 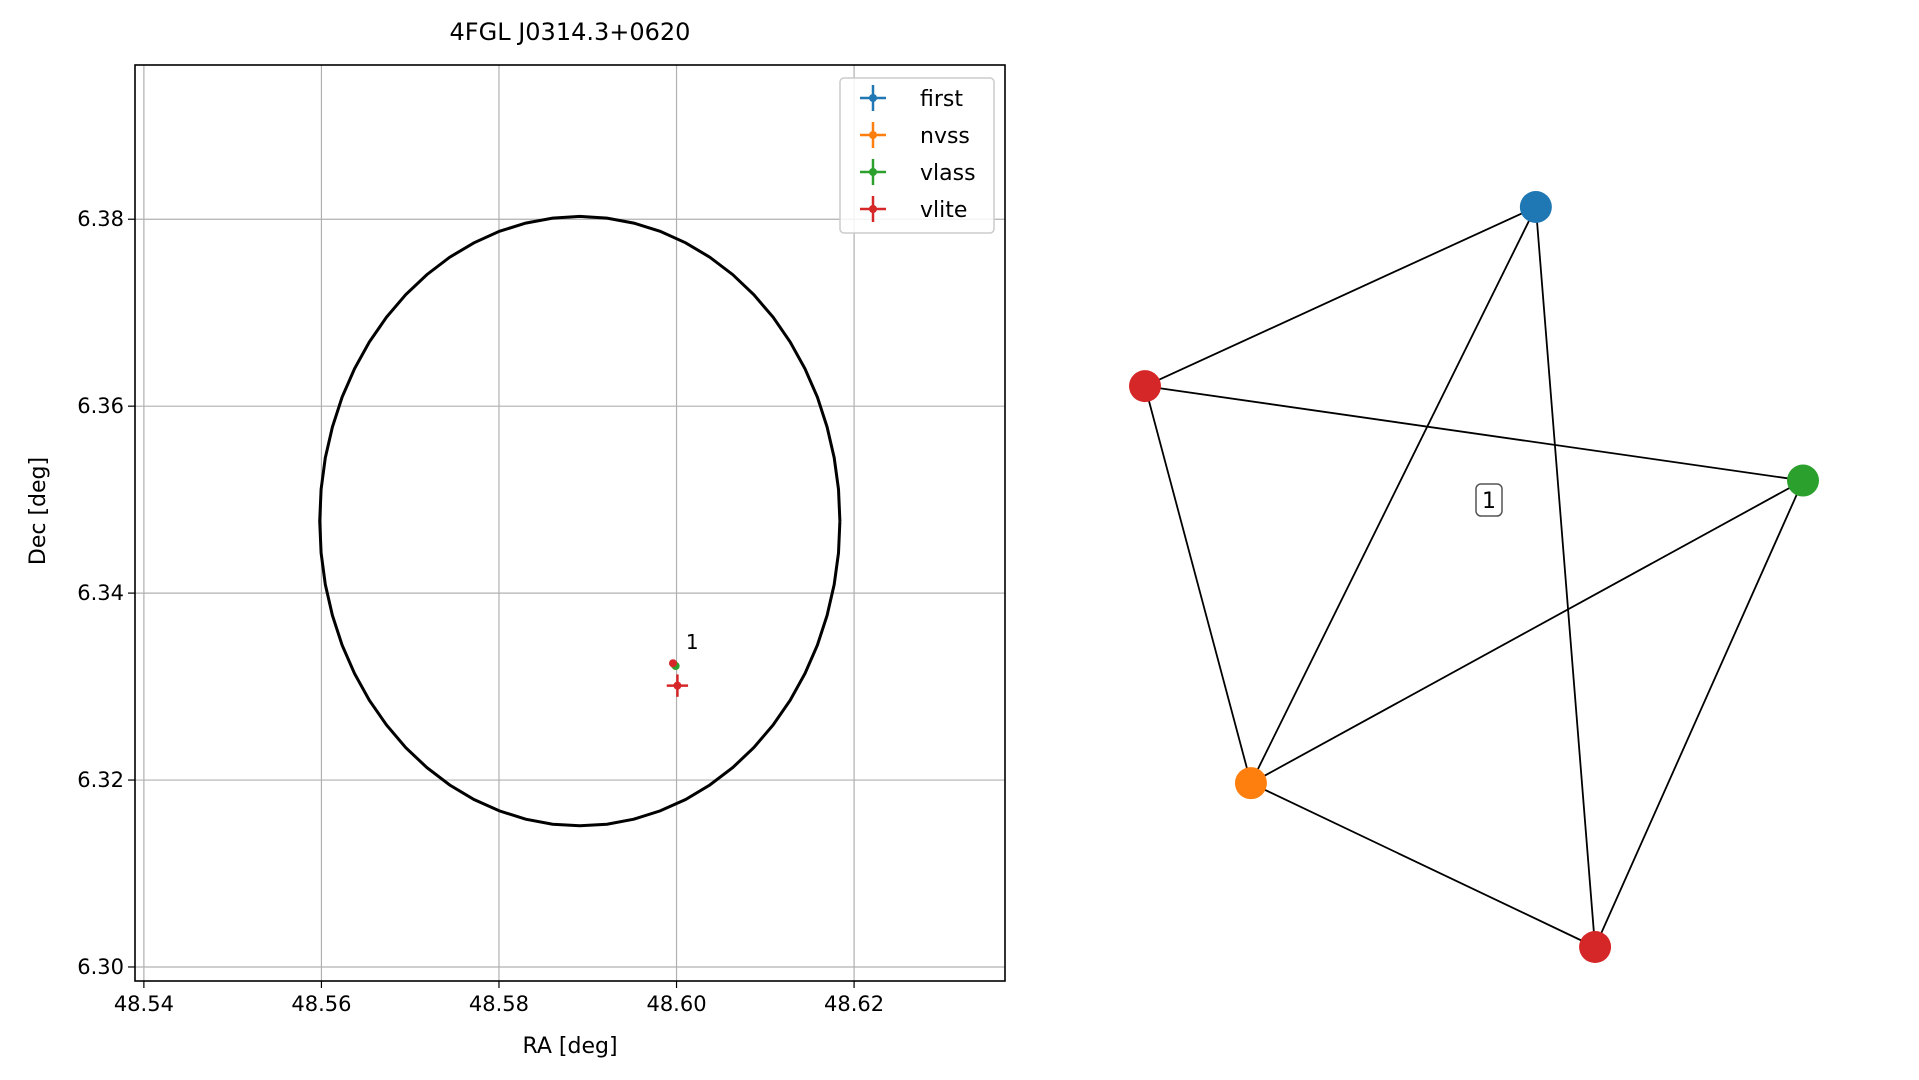 What do you see at coordinates (499, 1004) in the screenshot?
I see `x-tick-label: 48.58` at bounding box center [499, 1004].